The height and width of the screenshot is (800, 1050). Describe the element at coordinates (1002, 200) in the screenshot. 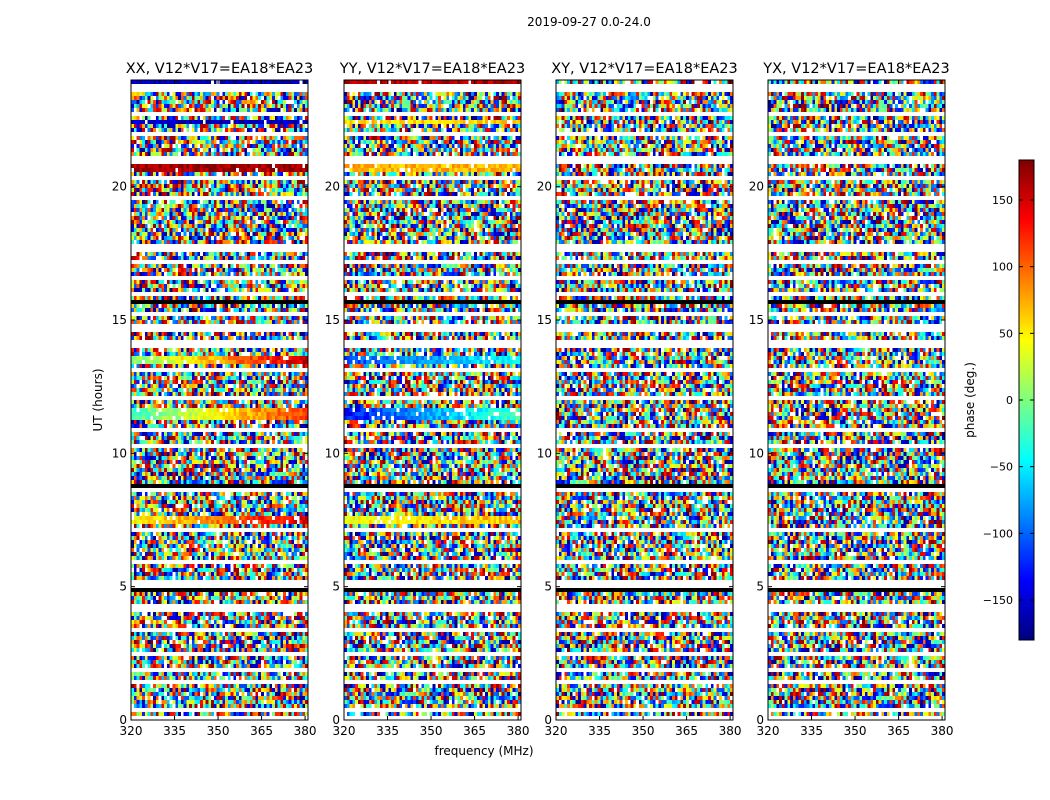

I see `colorbar-tick-label: 150` at that location.